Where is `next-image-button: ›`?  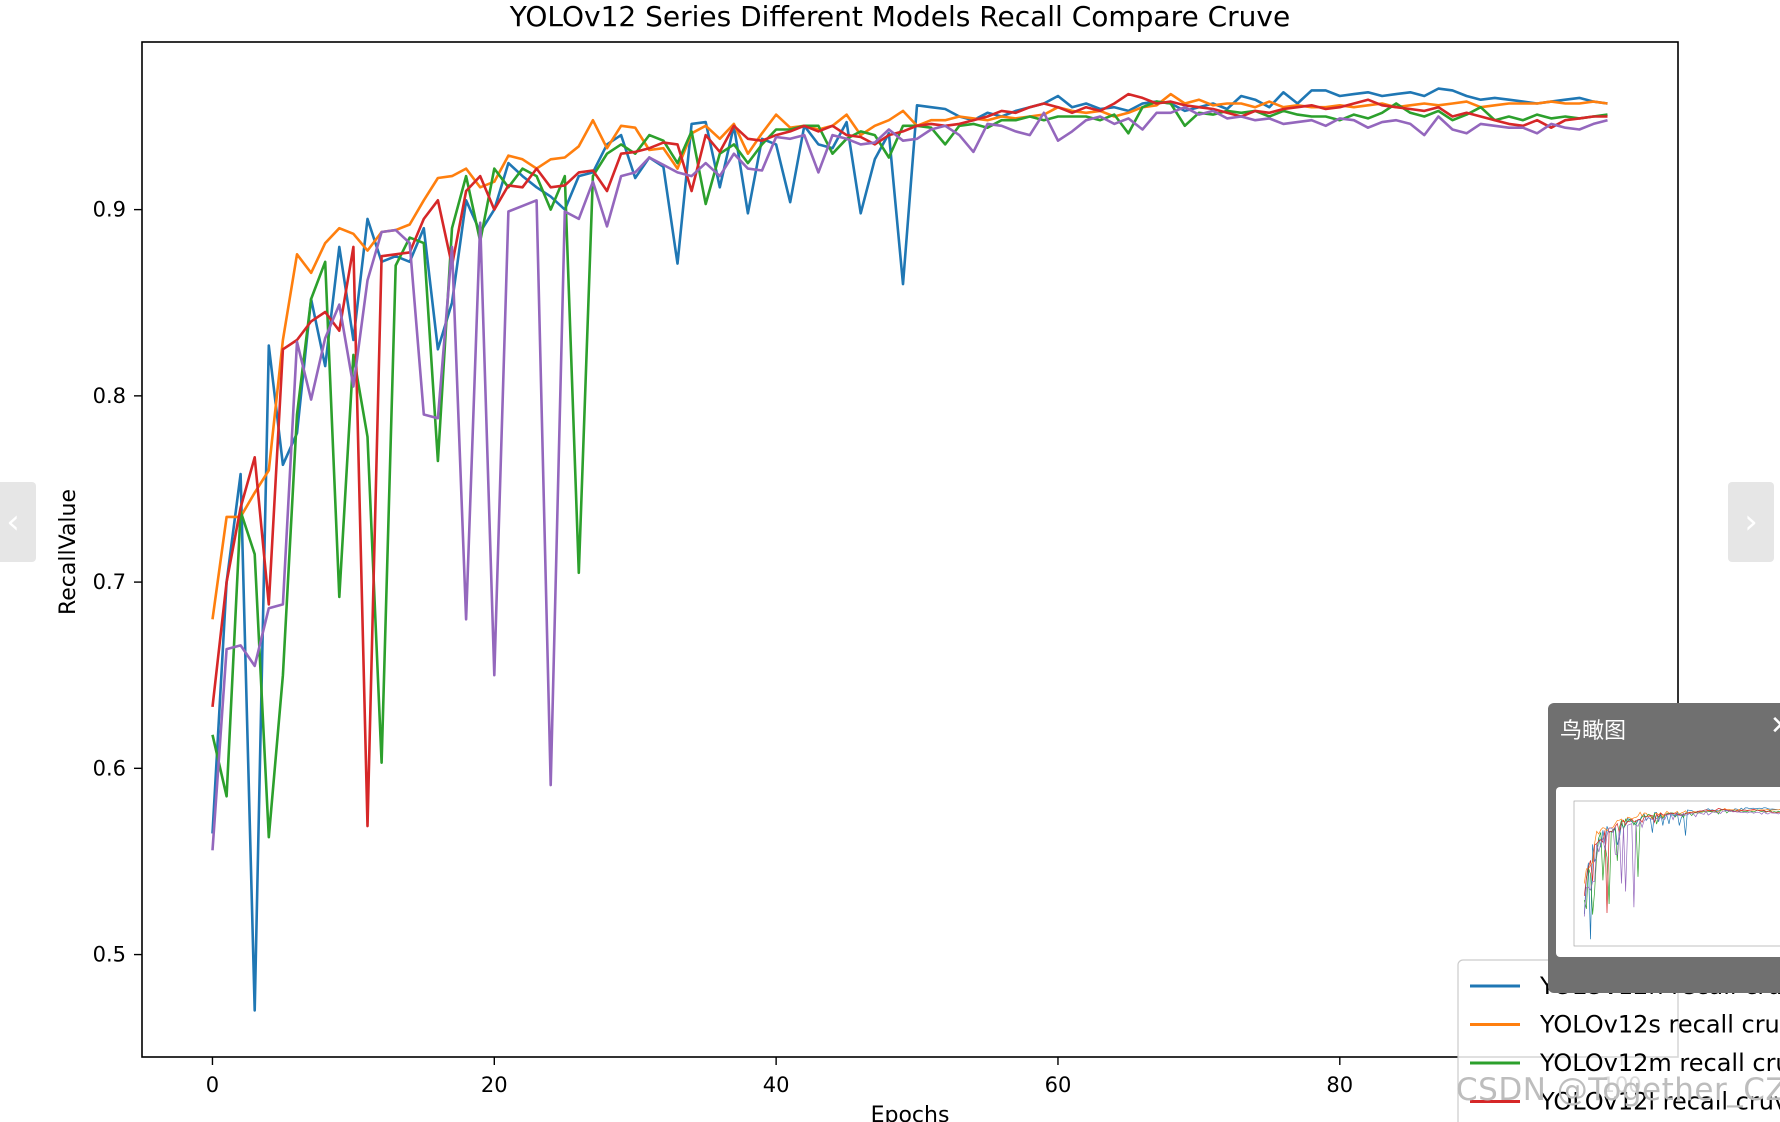
next-image-button: › is located at coordinates (1751, 522).